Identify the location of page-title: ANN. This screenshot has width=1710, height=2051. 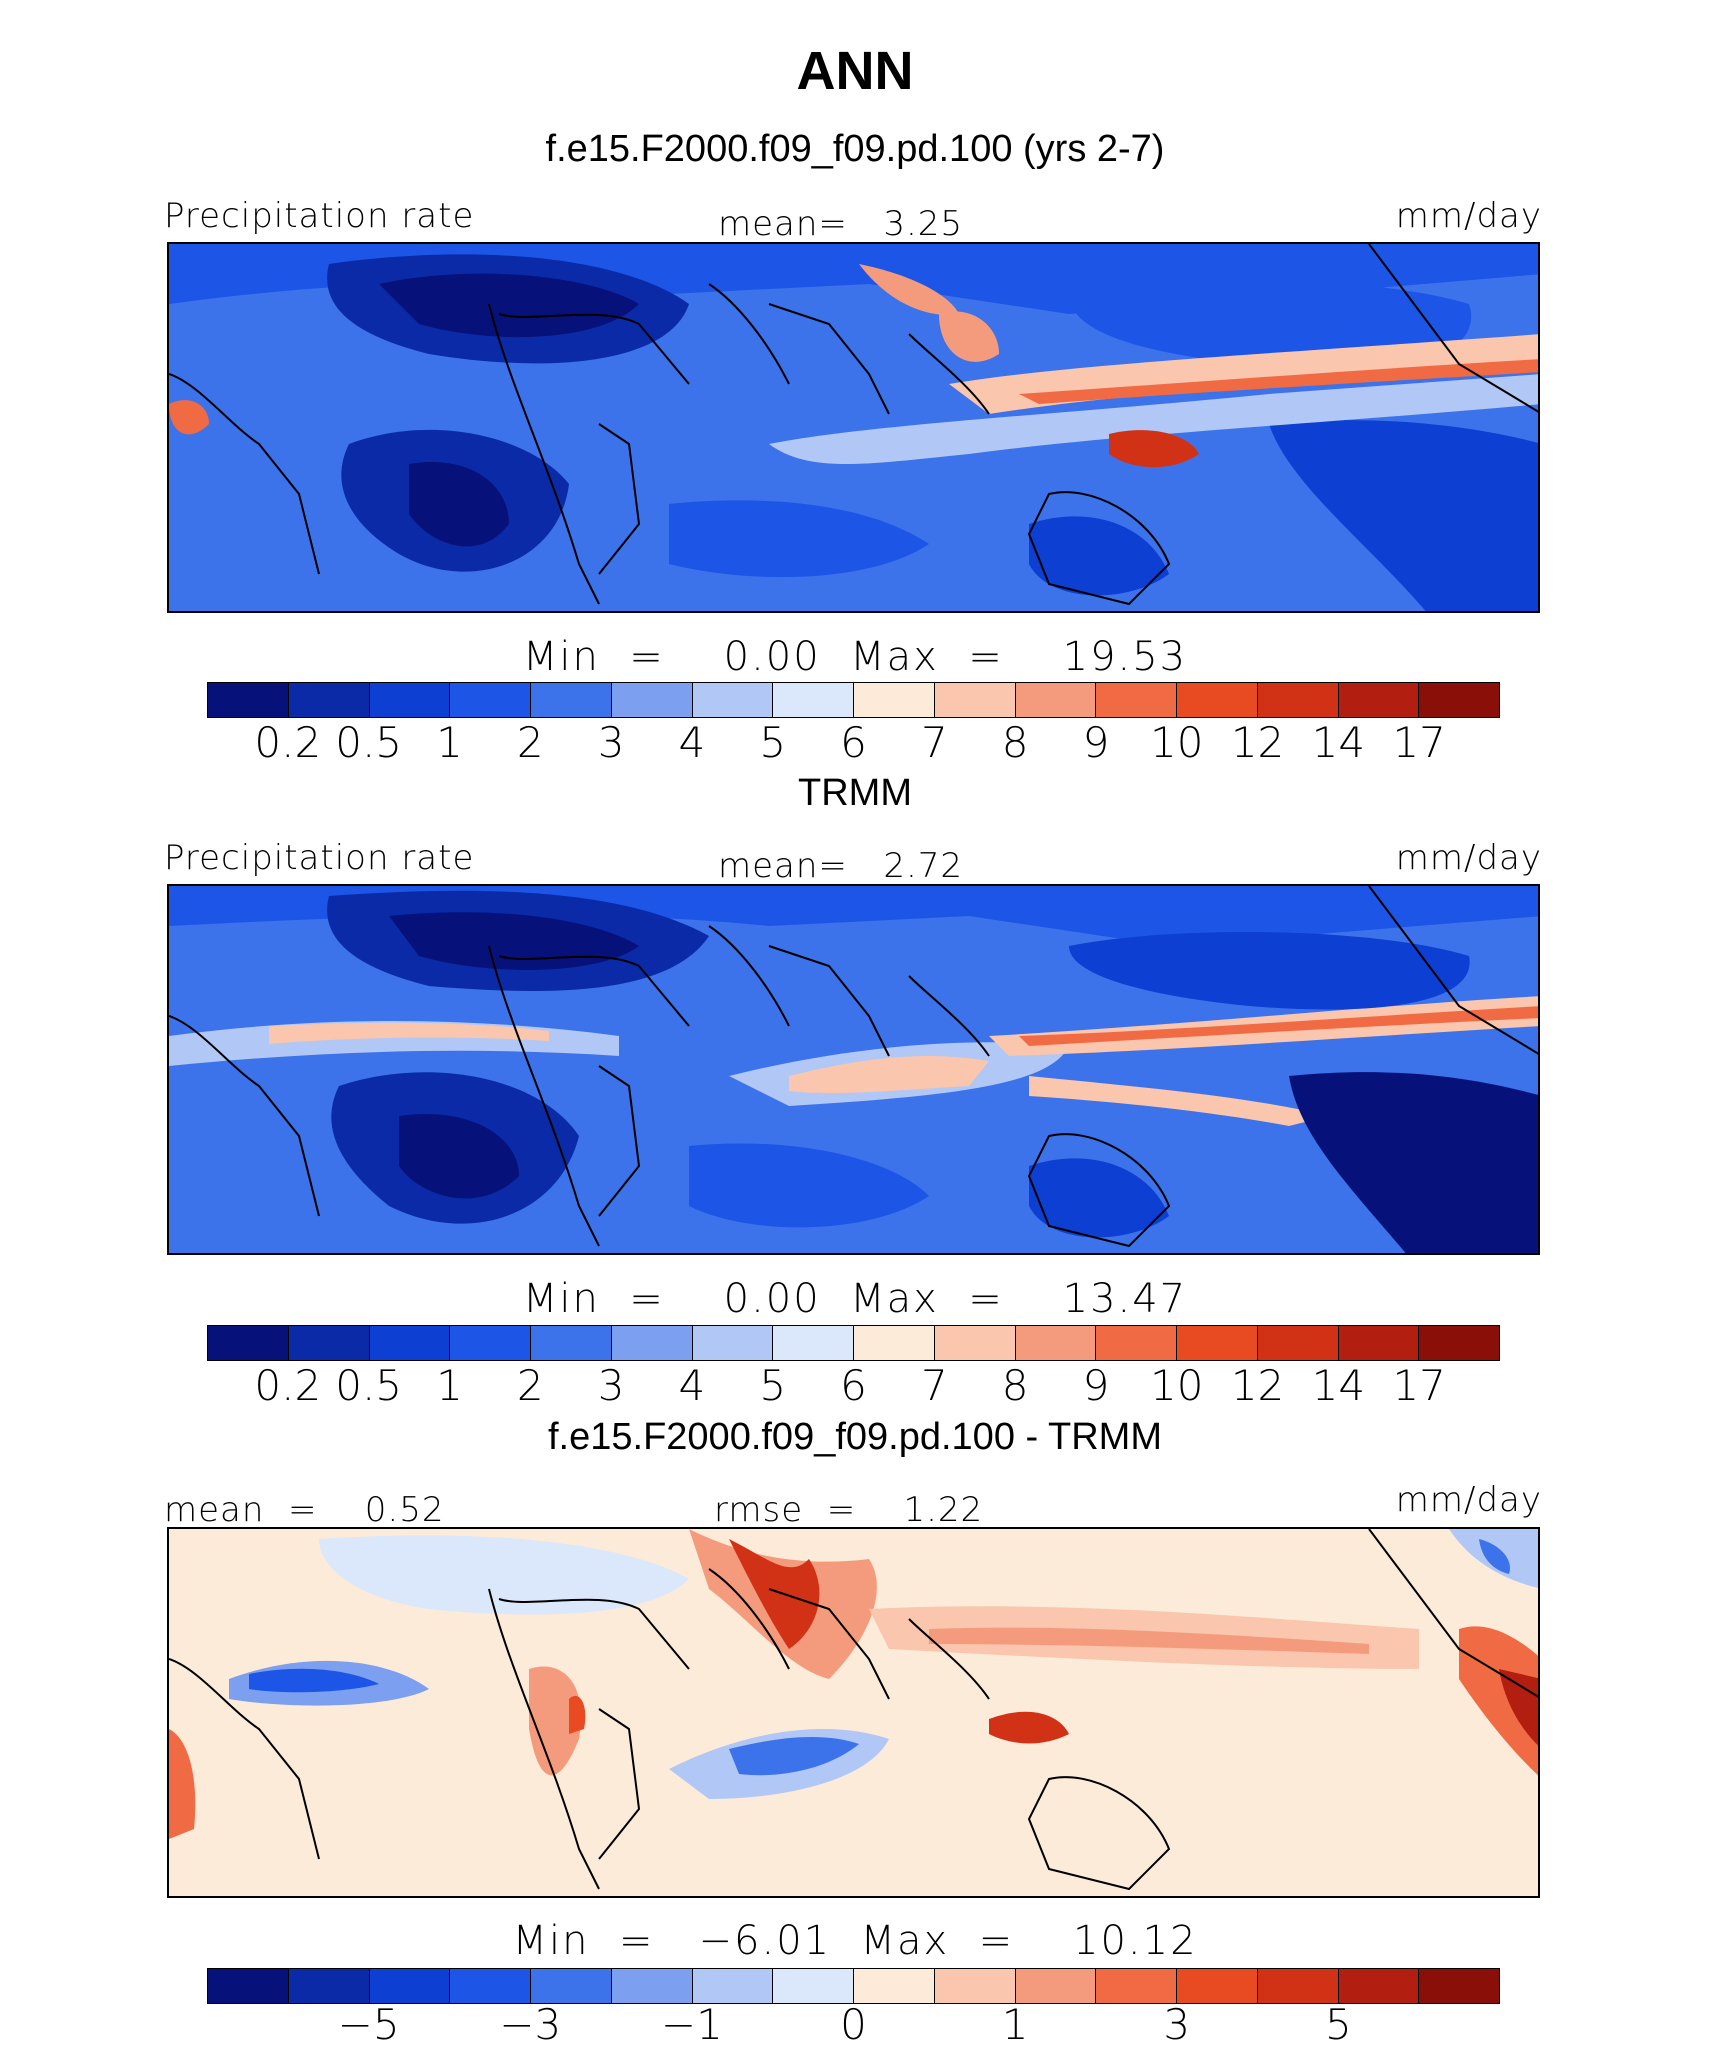
(855, 71).